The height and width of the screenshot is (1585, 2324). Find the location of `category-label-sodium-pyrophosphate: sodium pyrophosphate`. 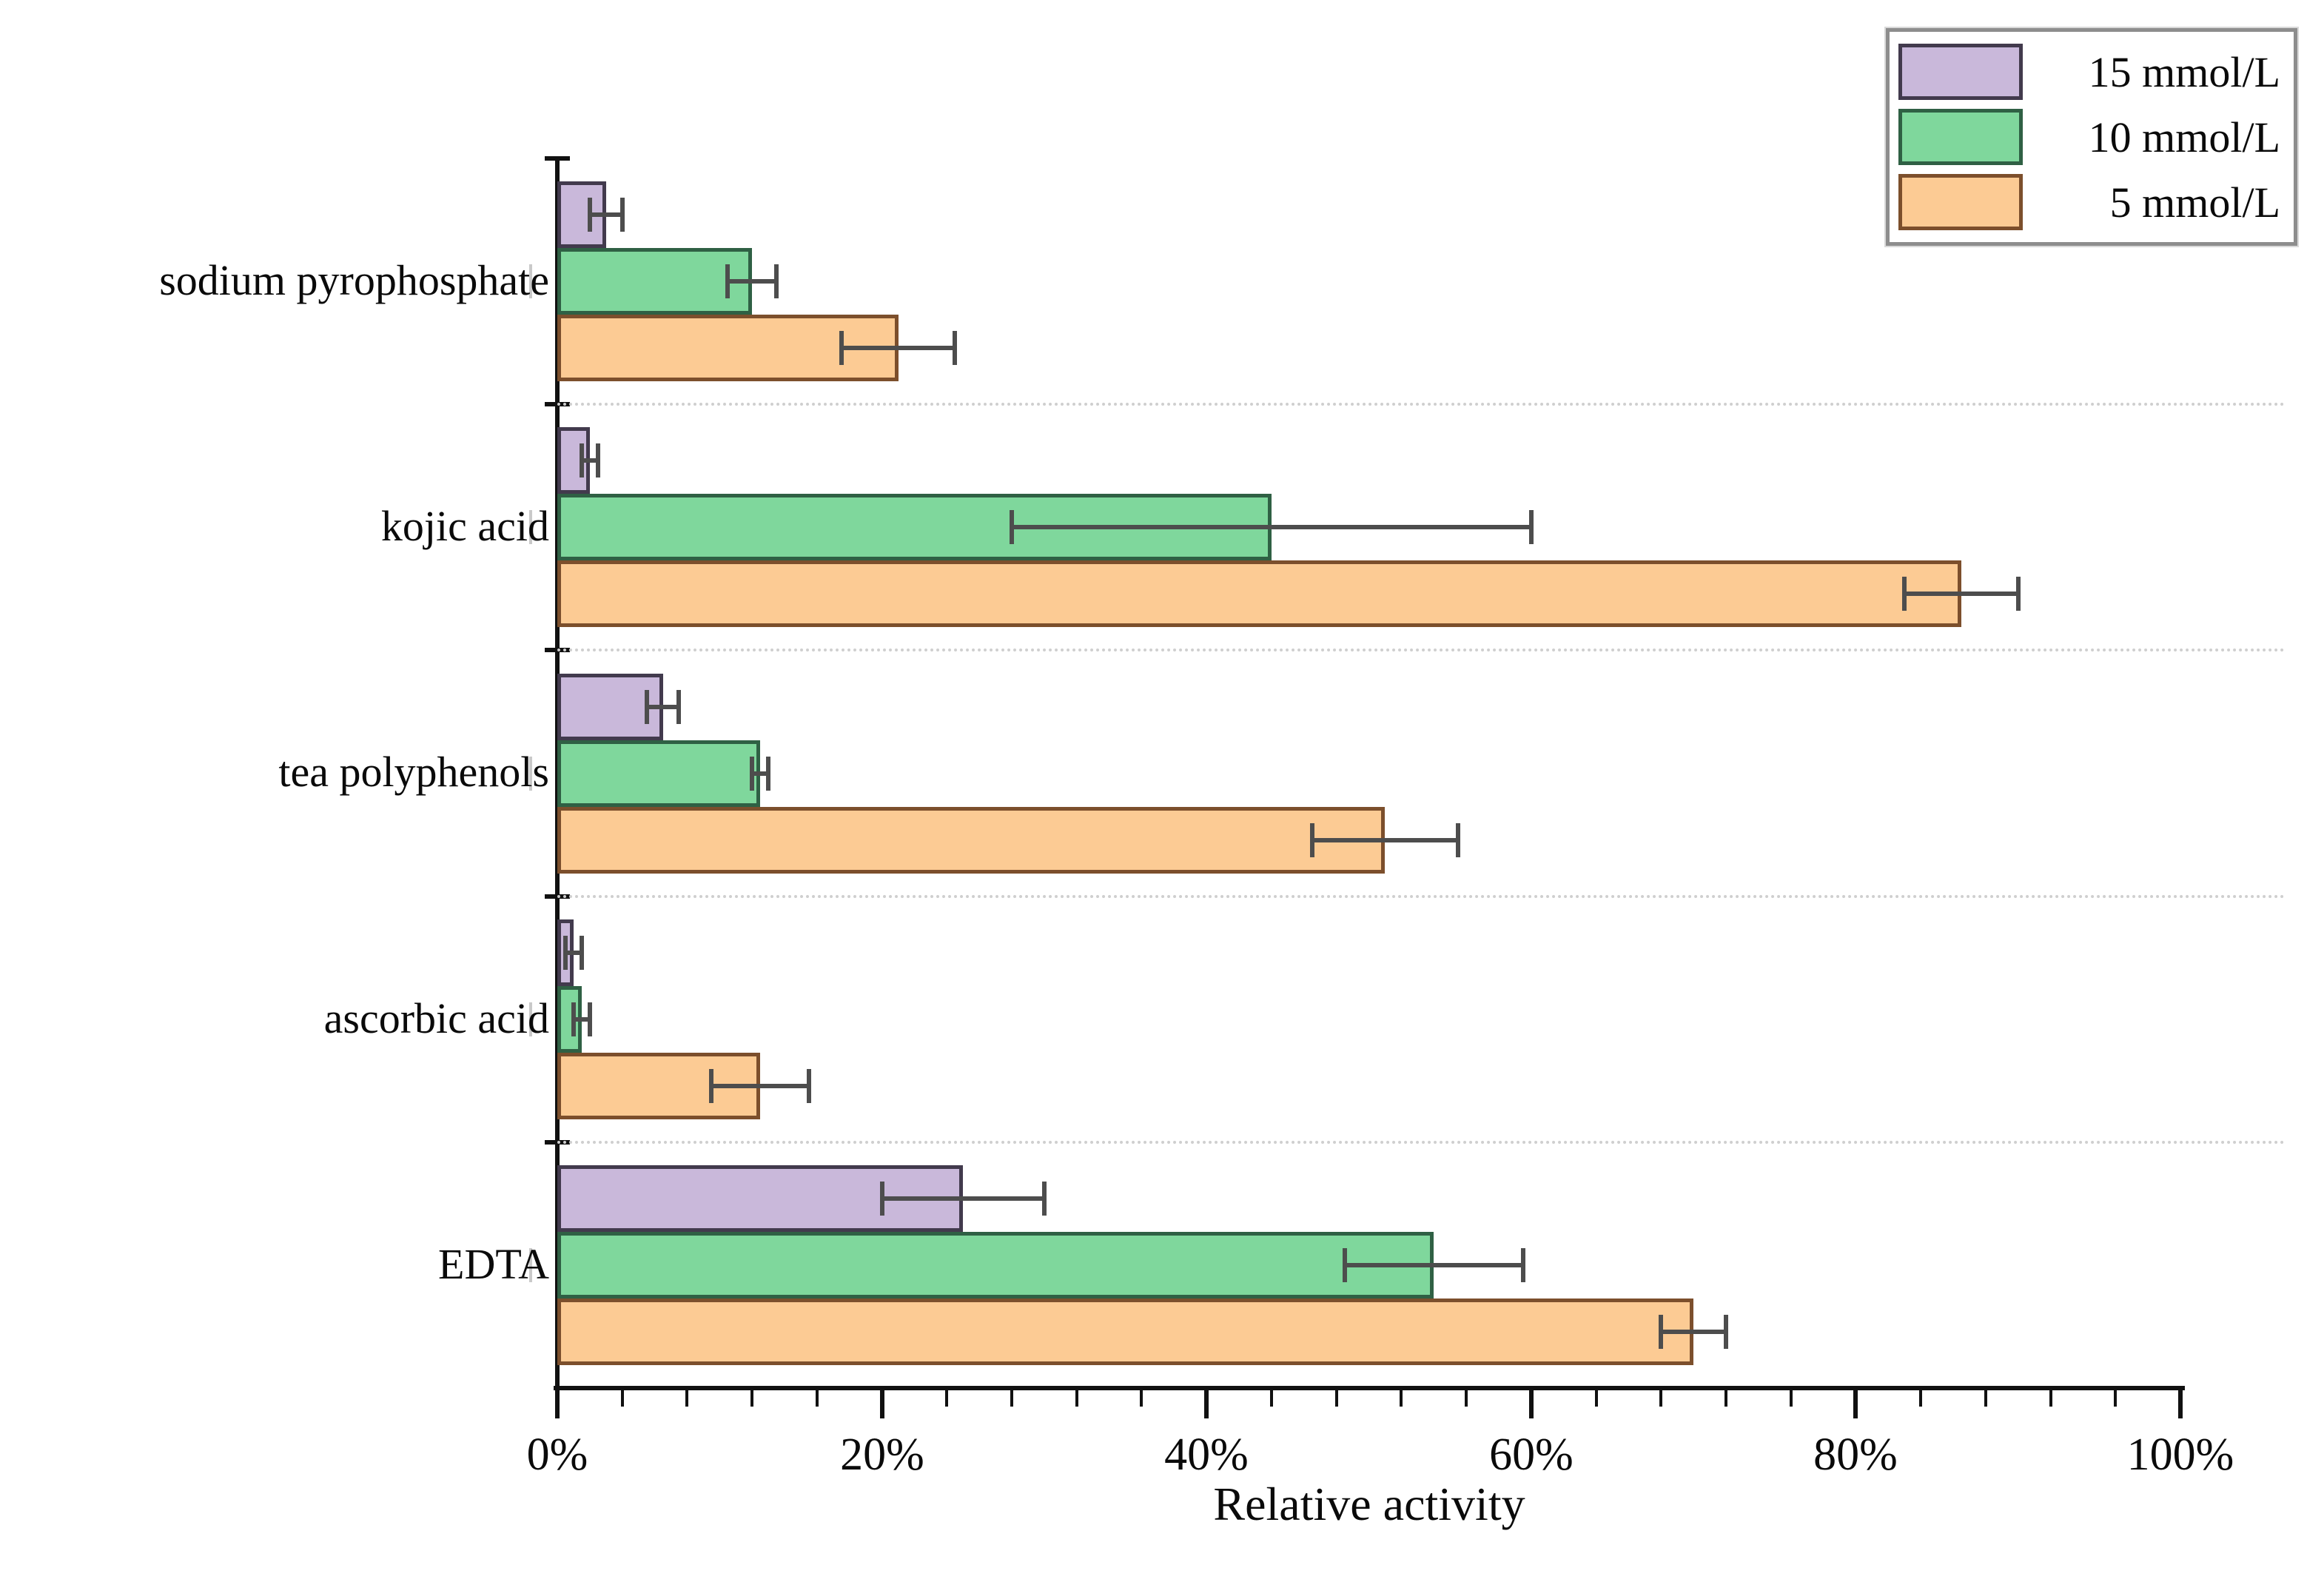

category-label-sodium-pyrophosphate: sodium pyrophosphate is located at coordinates (354, 280).